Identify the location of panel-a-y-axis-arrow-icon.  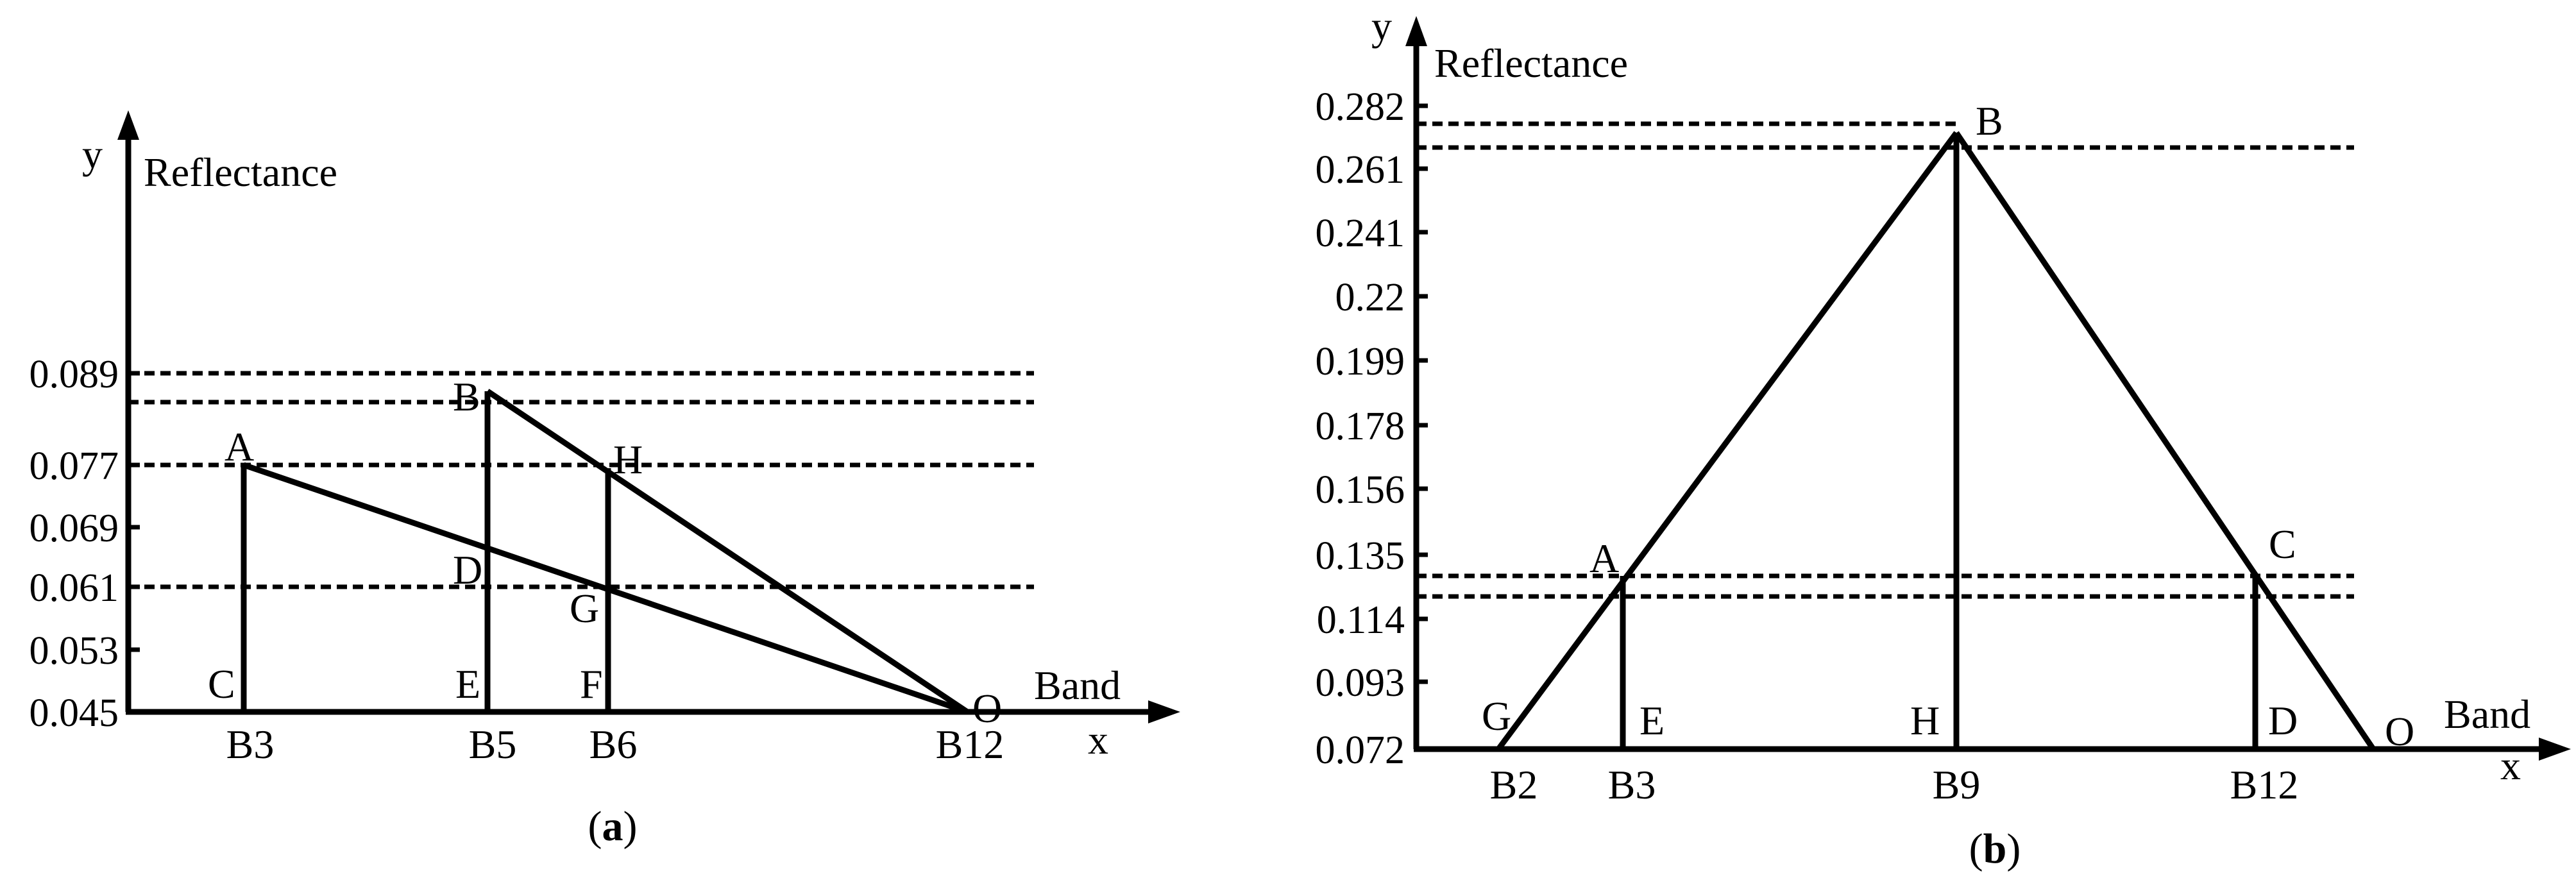
(128, 125).